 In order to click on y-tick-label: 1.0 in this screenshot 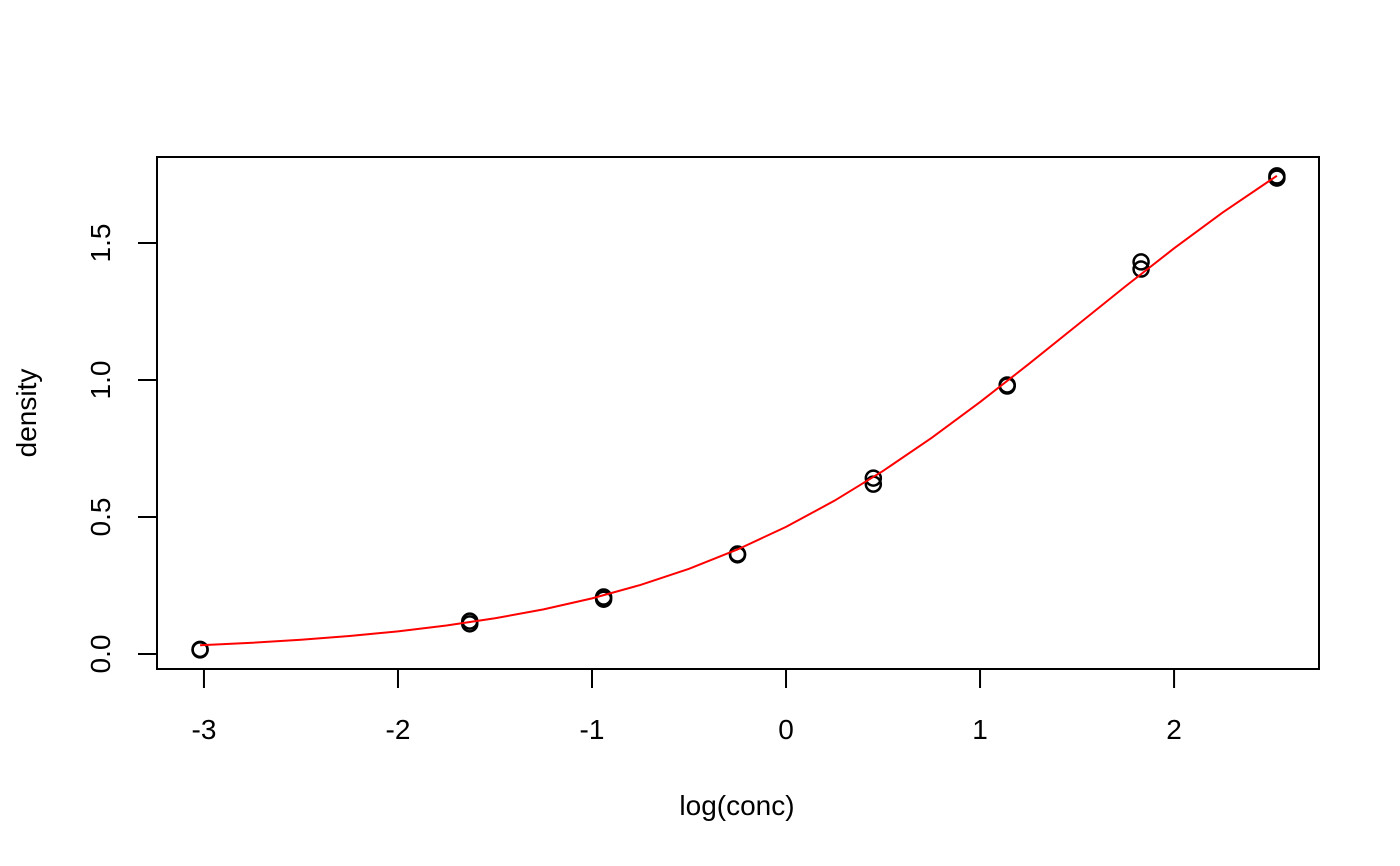, I will do `click(100, 380)`.